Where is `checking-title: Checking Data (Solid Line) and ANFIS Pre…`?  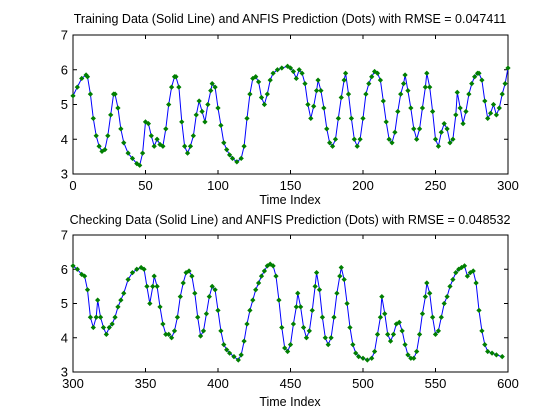 checking-title: Checking Data (Solid Line) and ANFIS Pre… is located at coordinates (290, 220).